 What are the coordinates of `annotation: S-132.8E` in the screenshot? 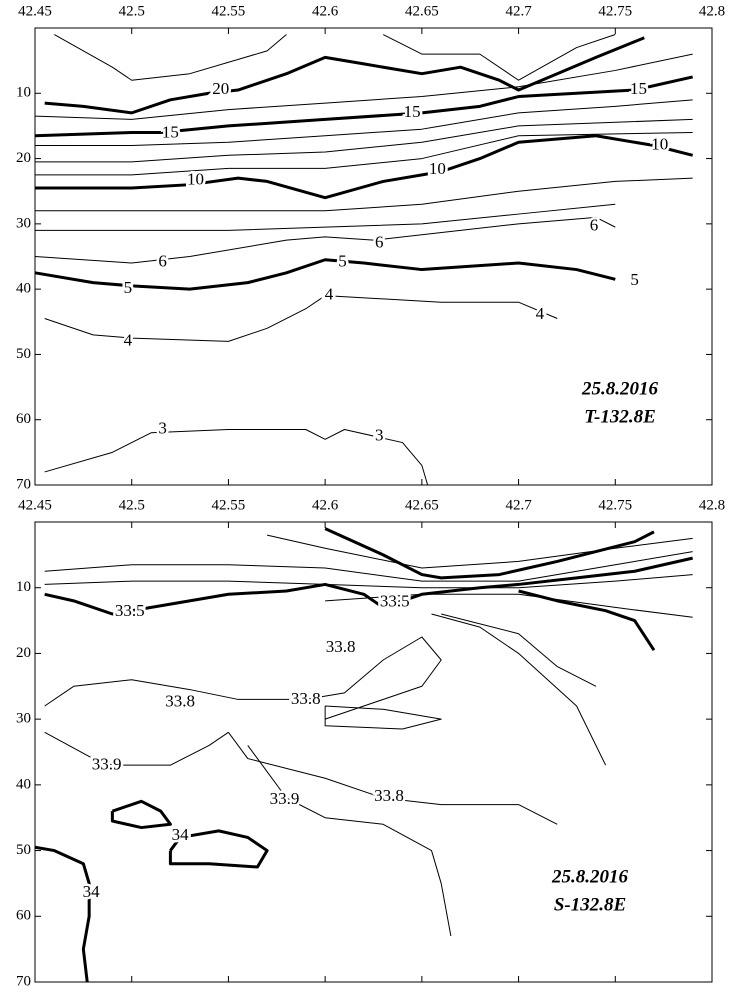 It's located at (590, 904).